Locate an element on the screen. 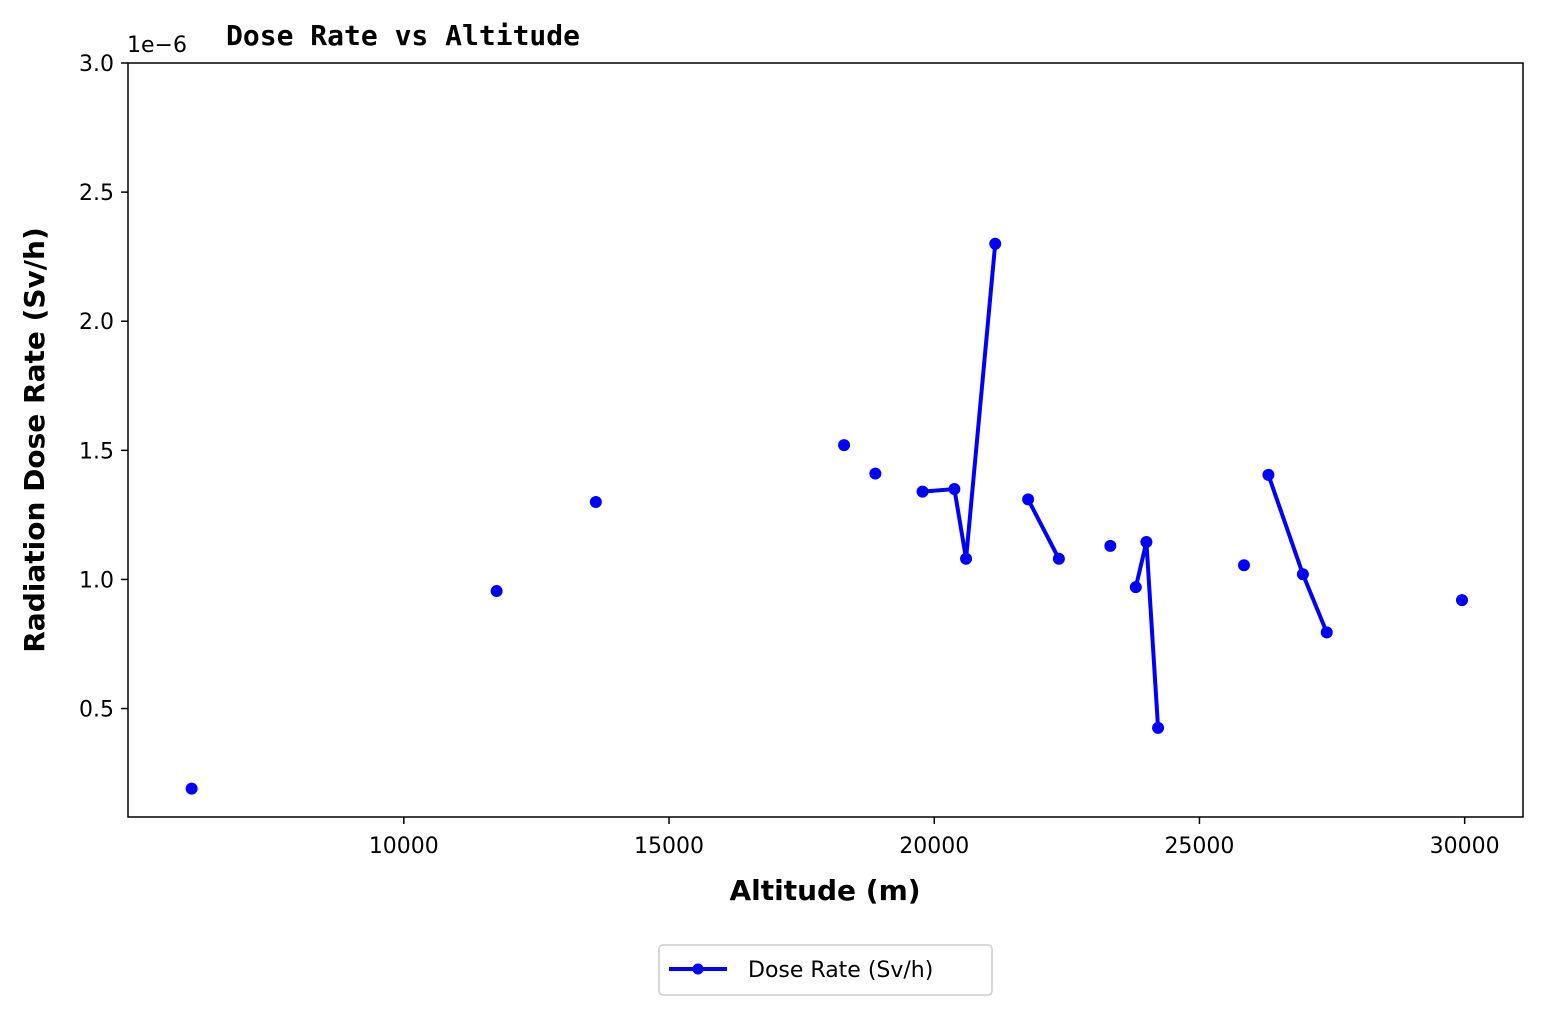  legend: Dose Rate (Sv/h) is located at coordinates (825, 970).